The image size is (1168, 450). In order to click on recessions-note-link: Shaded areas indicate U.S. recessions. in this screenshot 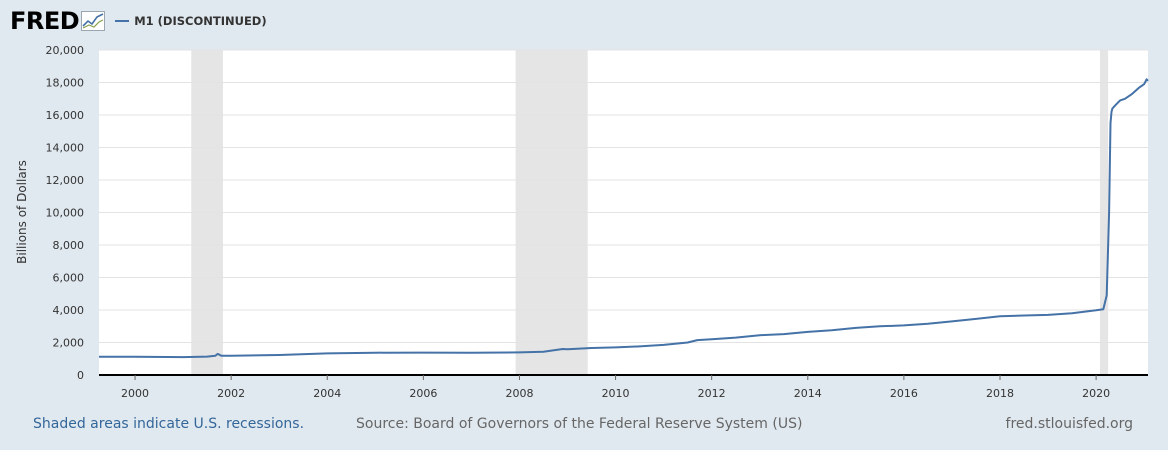, I will do `click(169, 424)`.